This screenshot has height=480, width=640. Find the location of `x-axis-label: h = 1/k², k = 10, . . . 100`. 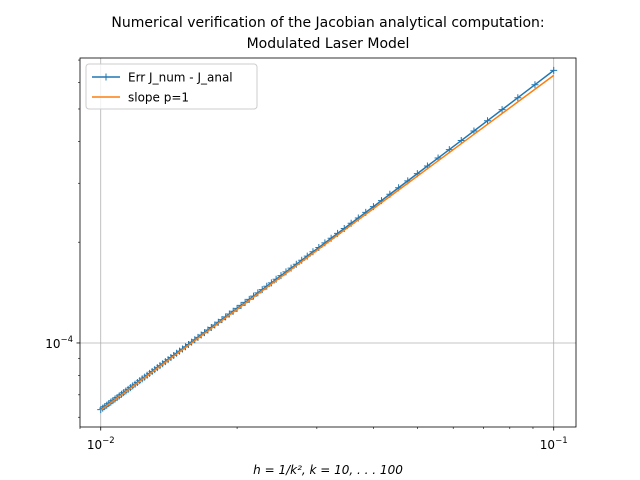

x-axis-label: h = 1/k², k = 10, . . . 100 is located at coordinates (328, 470).